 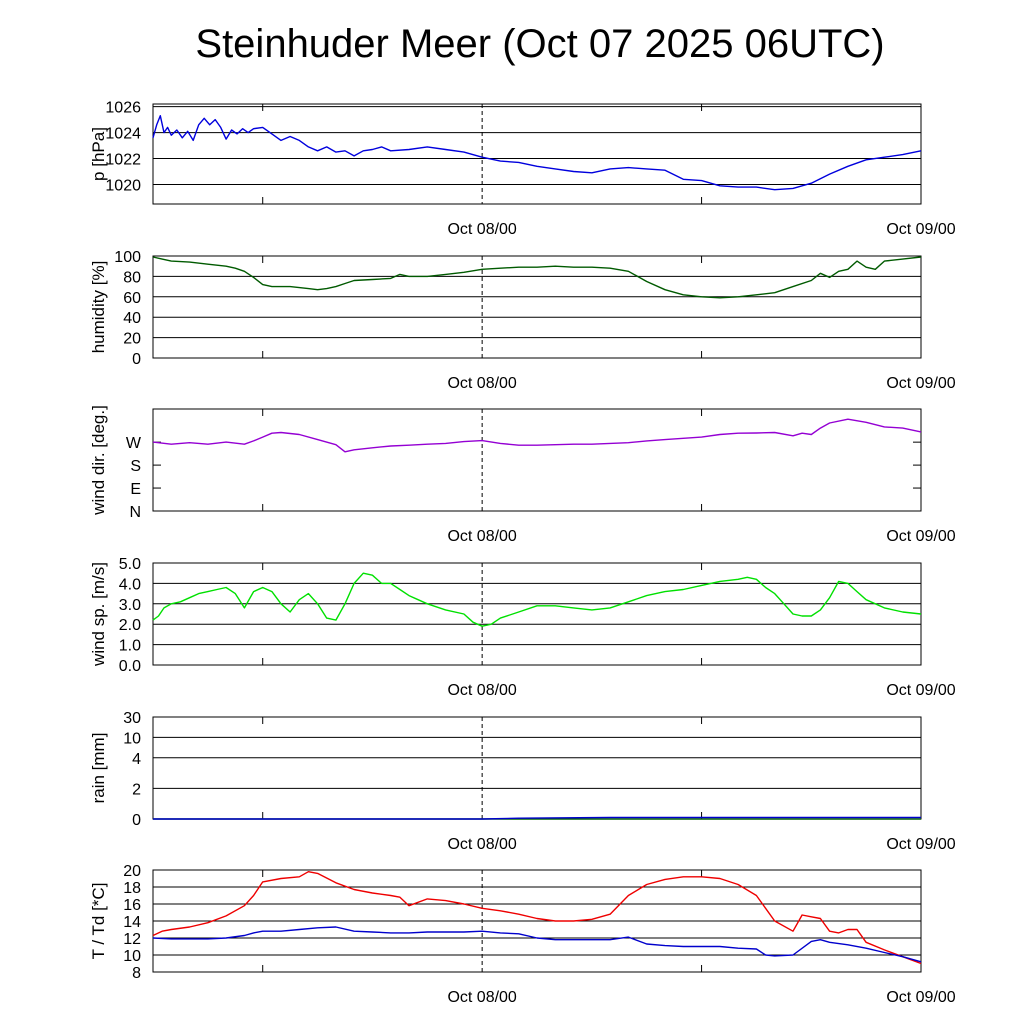 What do you see at coordinates (920, 997) in the screenshot?
I see `temperature-xtick-label: Oct 09/00` at bounding box center [920, 997].